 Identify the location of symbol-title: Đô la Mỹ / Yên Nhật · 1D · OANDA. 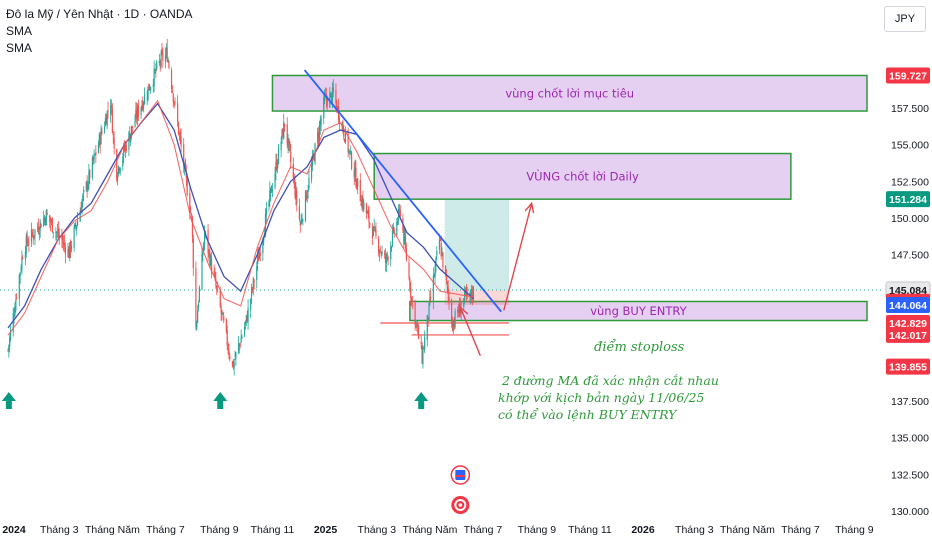
(99, 14).